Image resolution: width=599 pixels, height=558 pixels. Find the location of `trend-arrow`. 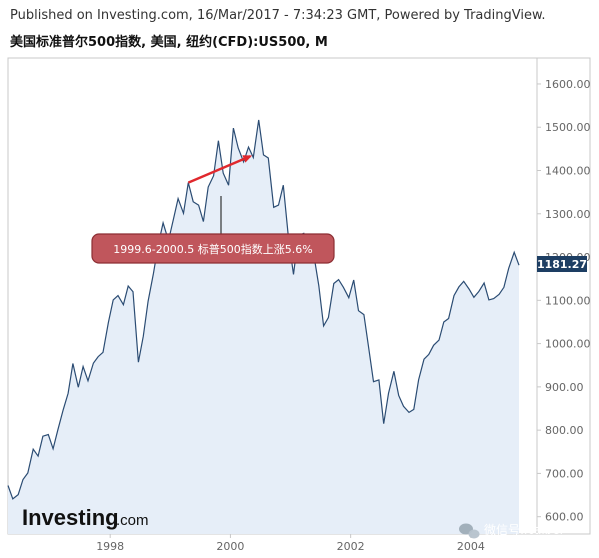

trend-arrow is located at coordinates (220, 169).